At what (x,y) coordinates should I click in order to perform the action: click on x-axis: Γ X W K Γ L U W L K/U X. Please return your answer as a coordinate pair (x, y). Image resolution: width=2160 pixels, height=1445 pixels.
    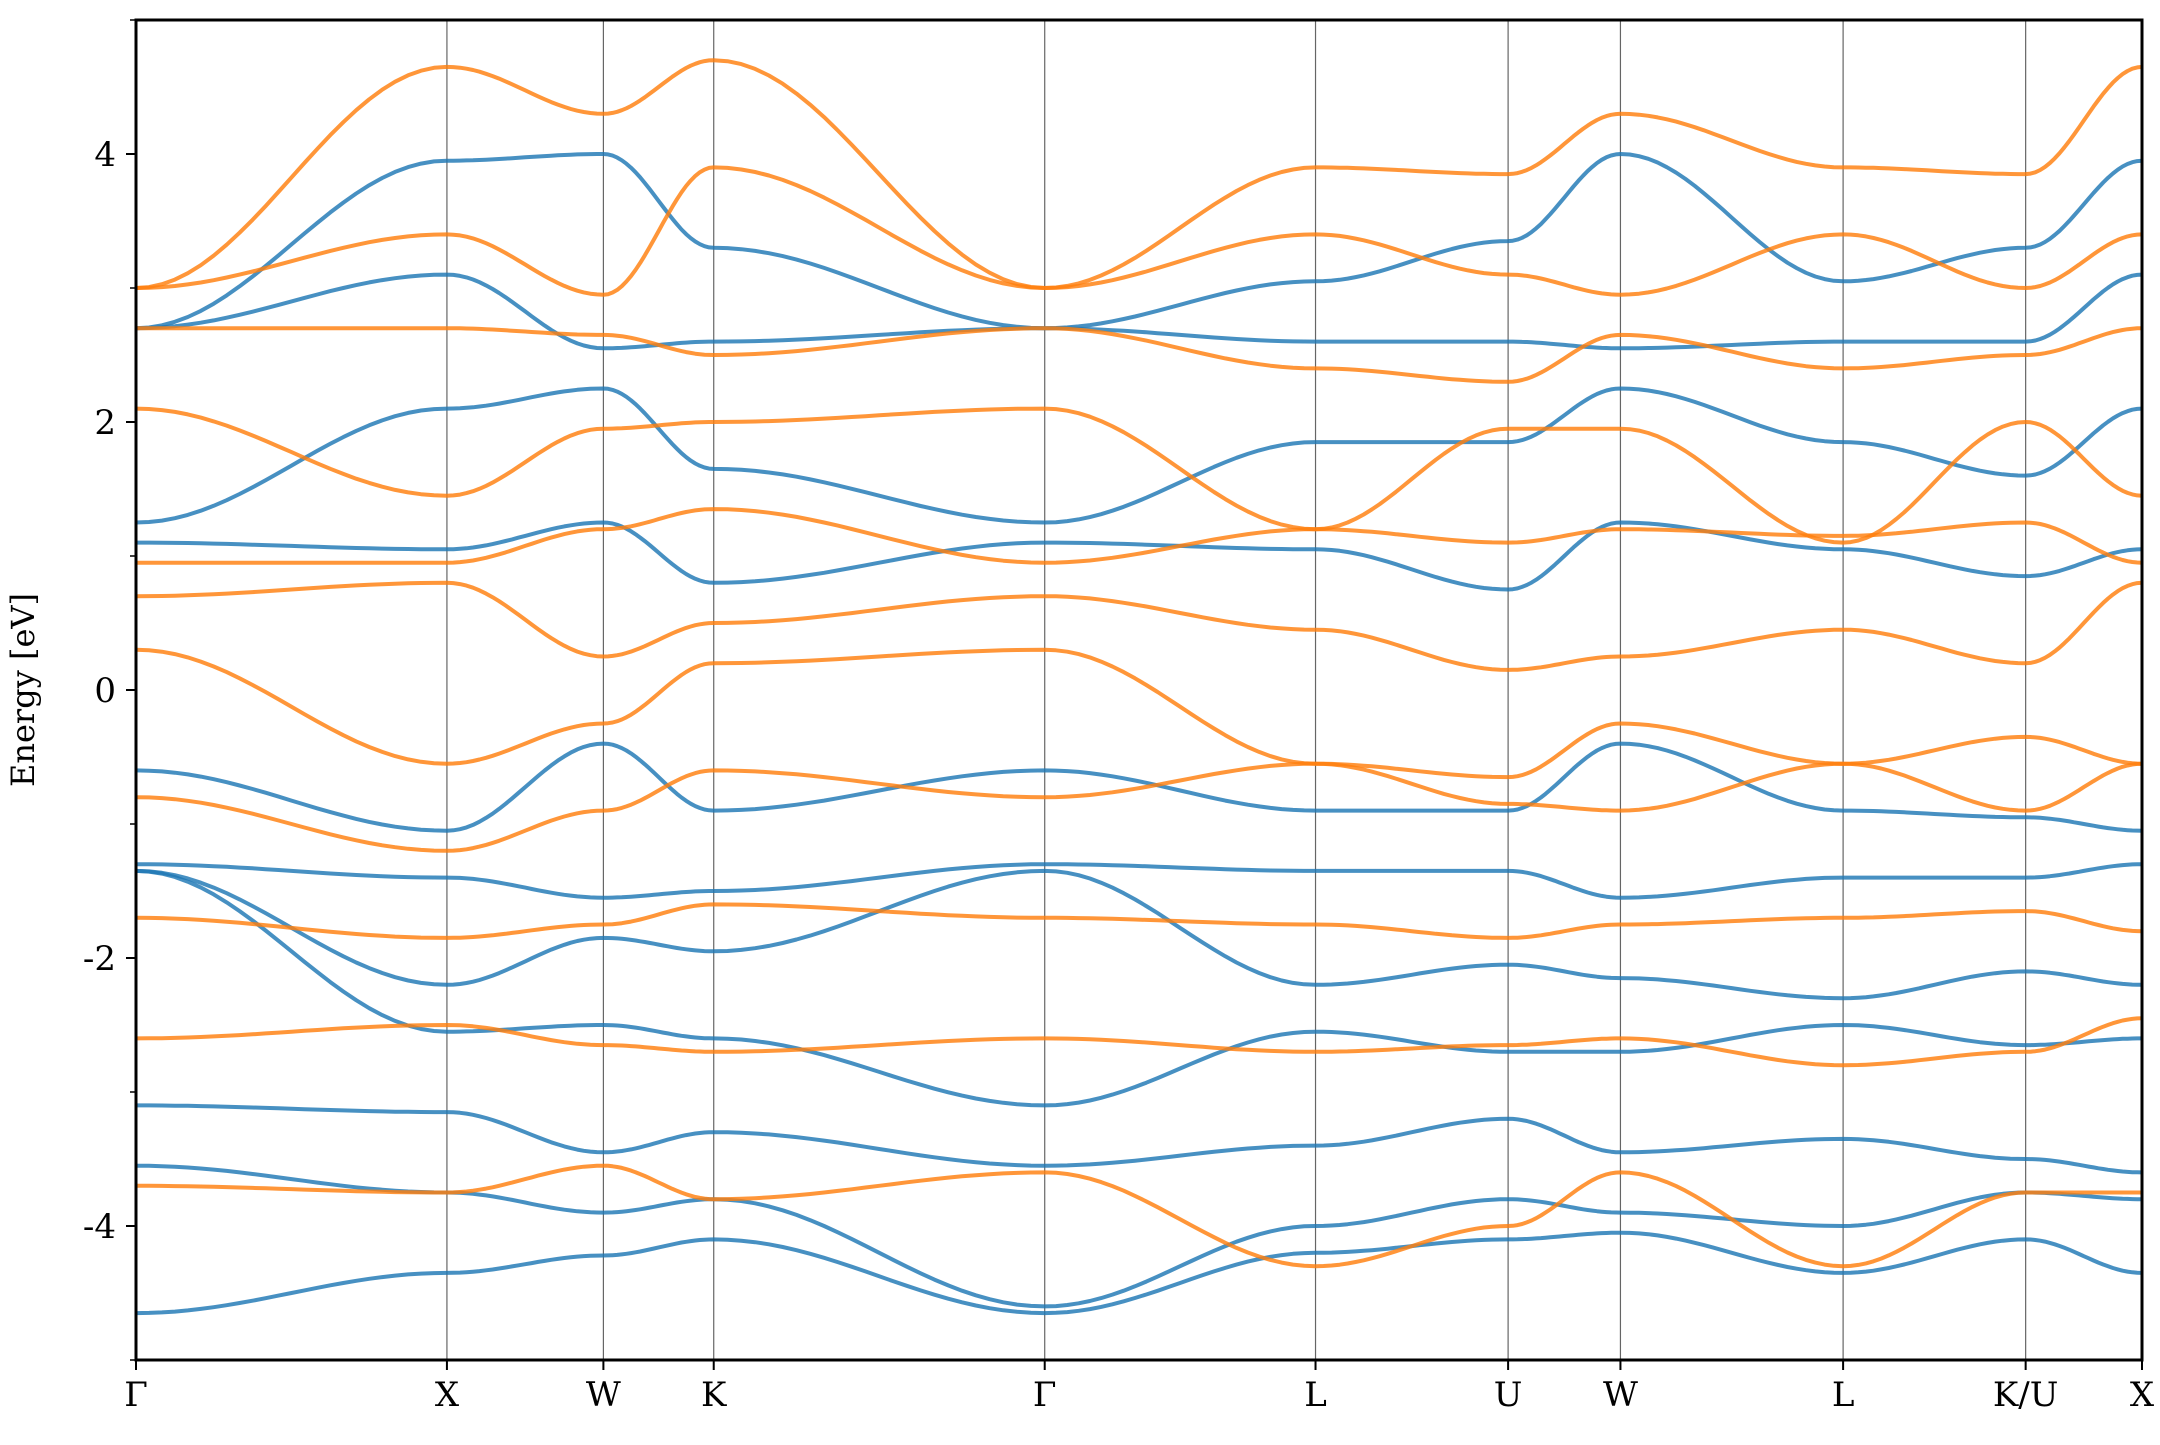
    Looking at the image, I should click on (1139, 1387).